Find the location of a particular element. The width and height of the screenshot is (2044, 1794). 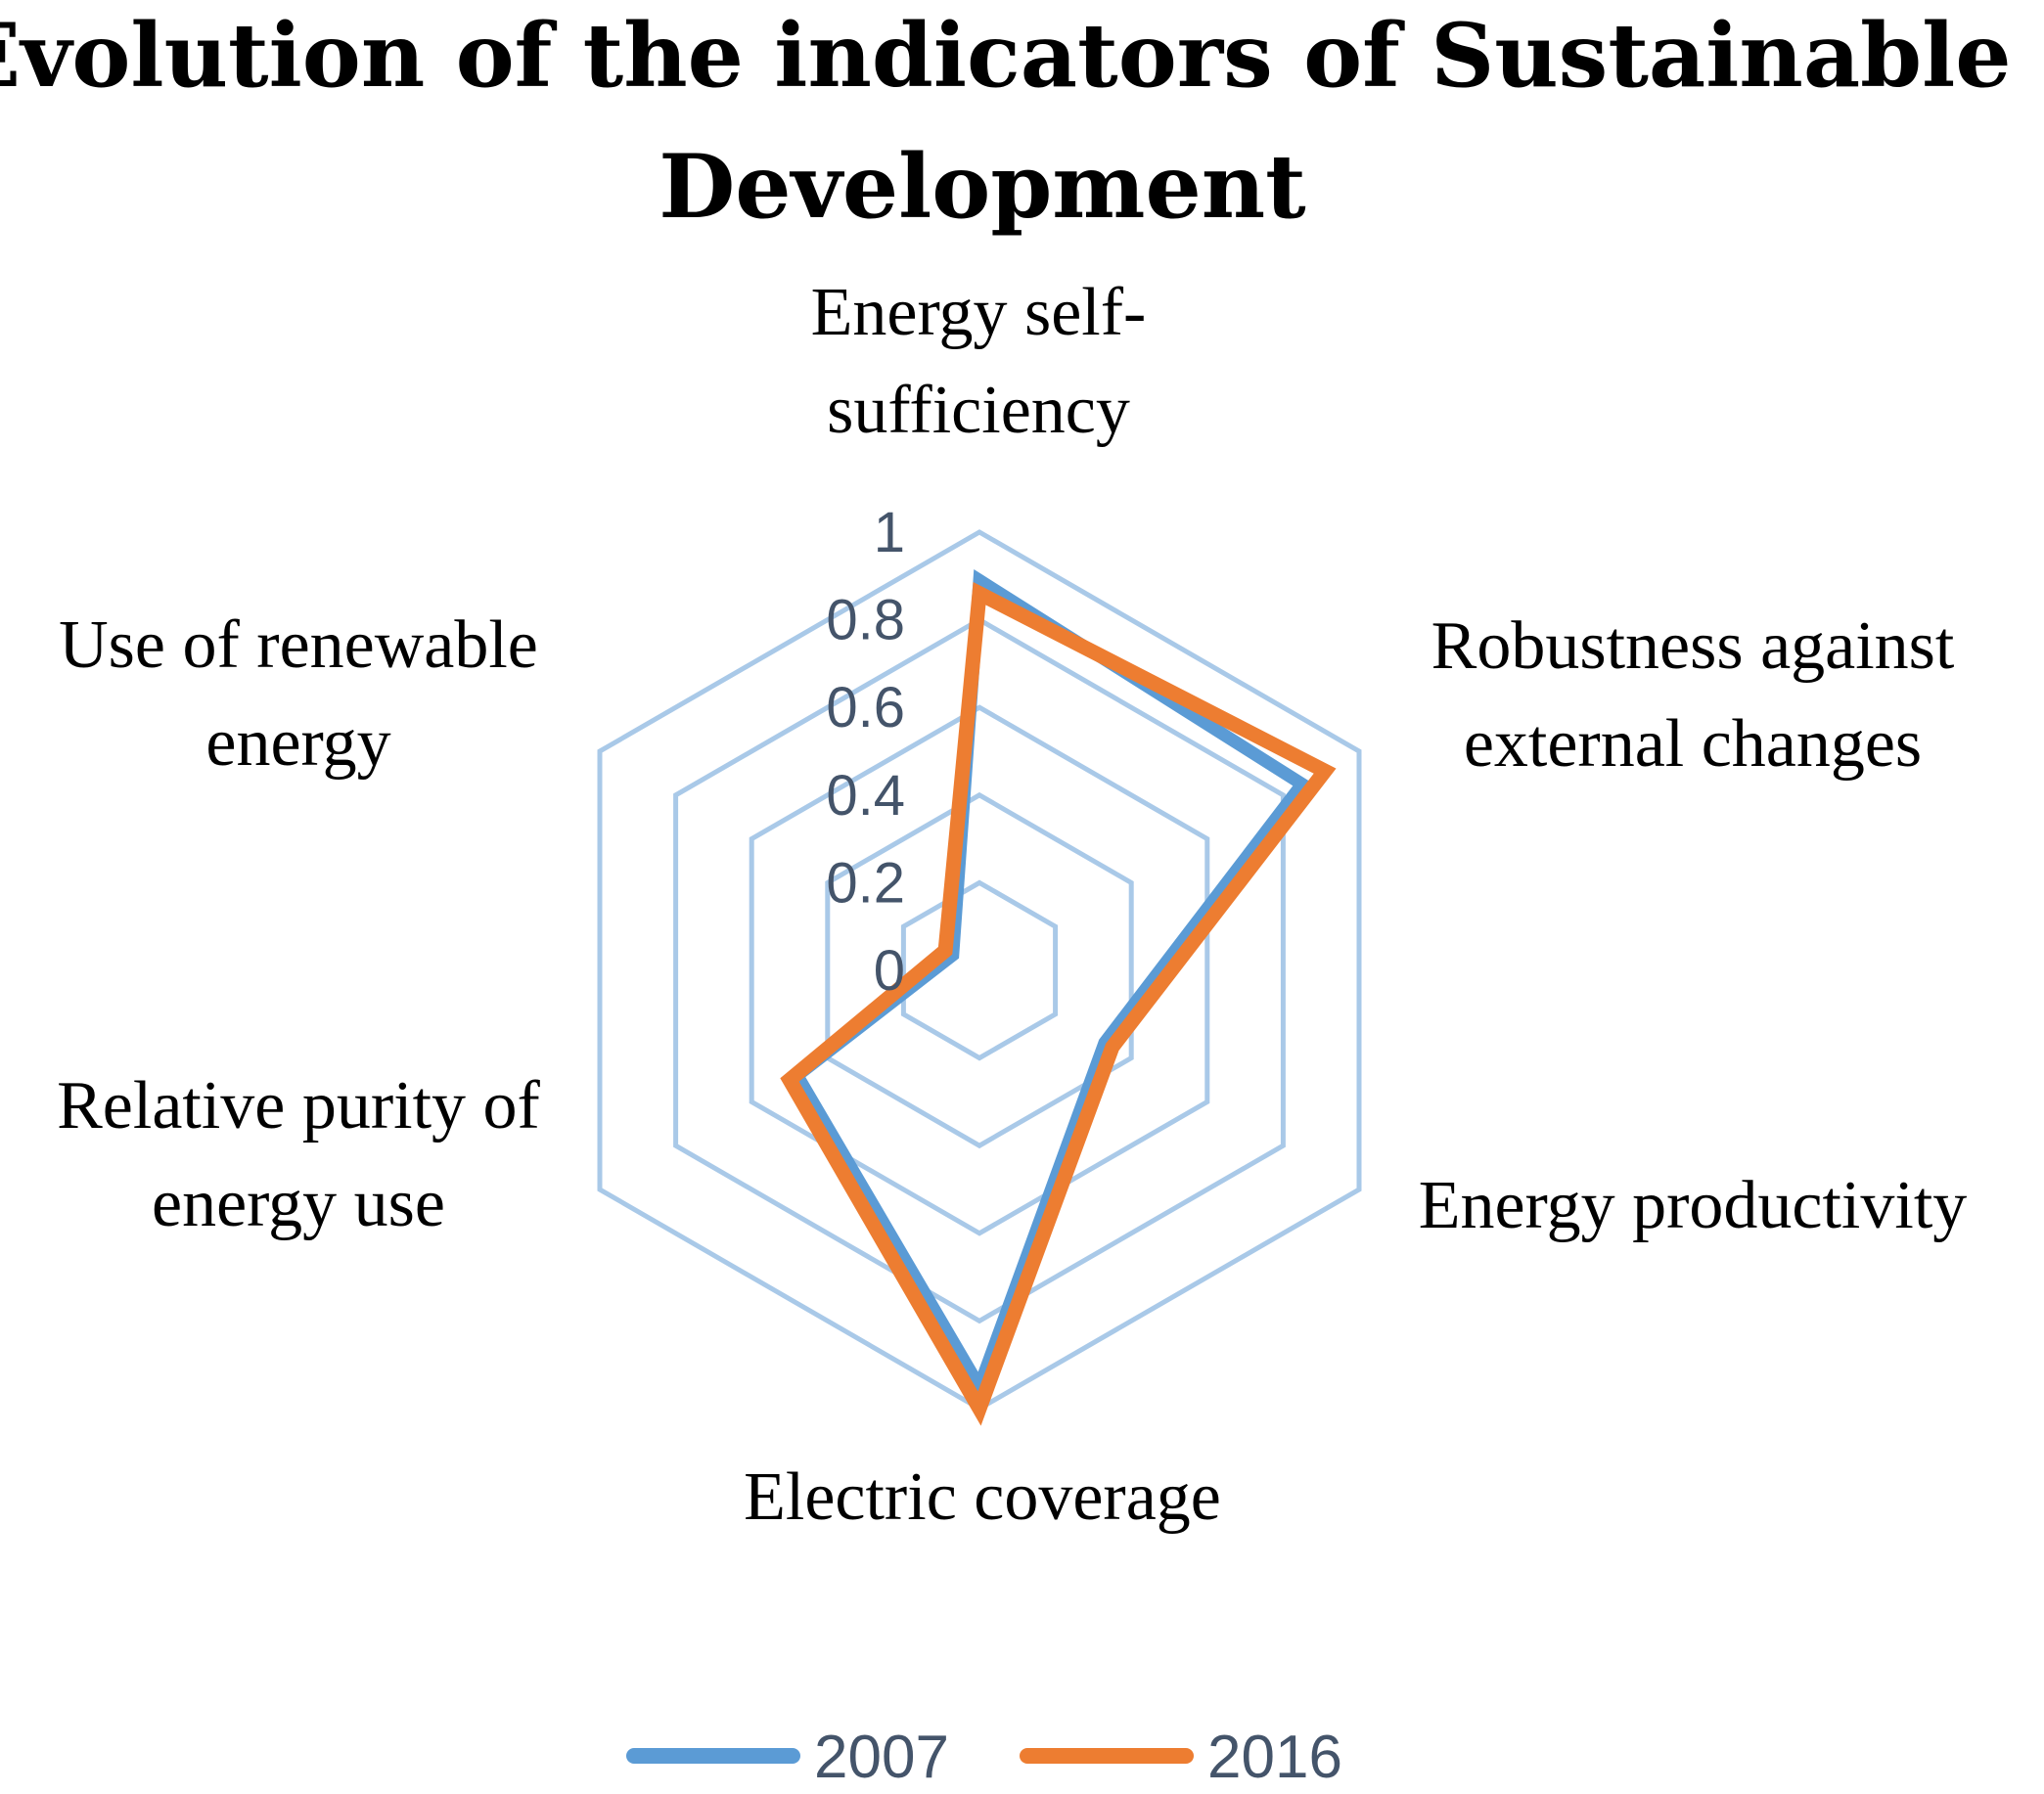

series-line-2016 is located at coordinates (1058, 1003).